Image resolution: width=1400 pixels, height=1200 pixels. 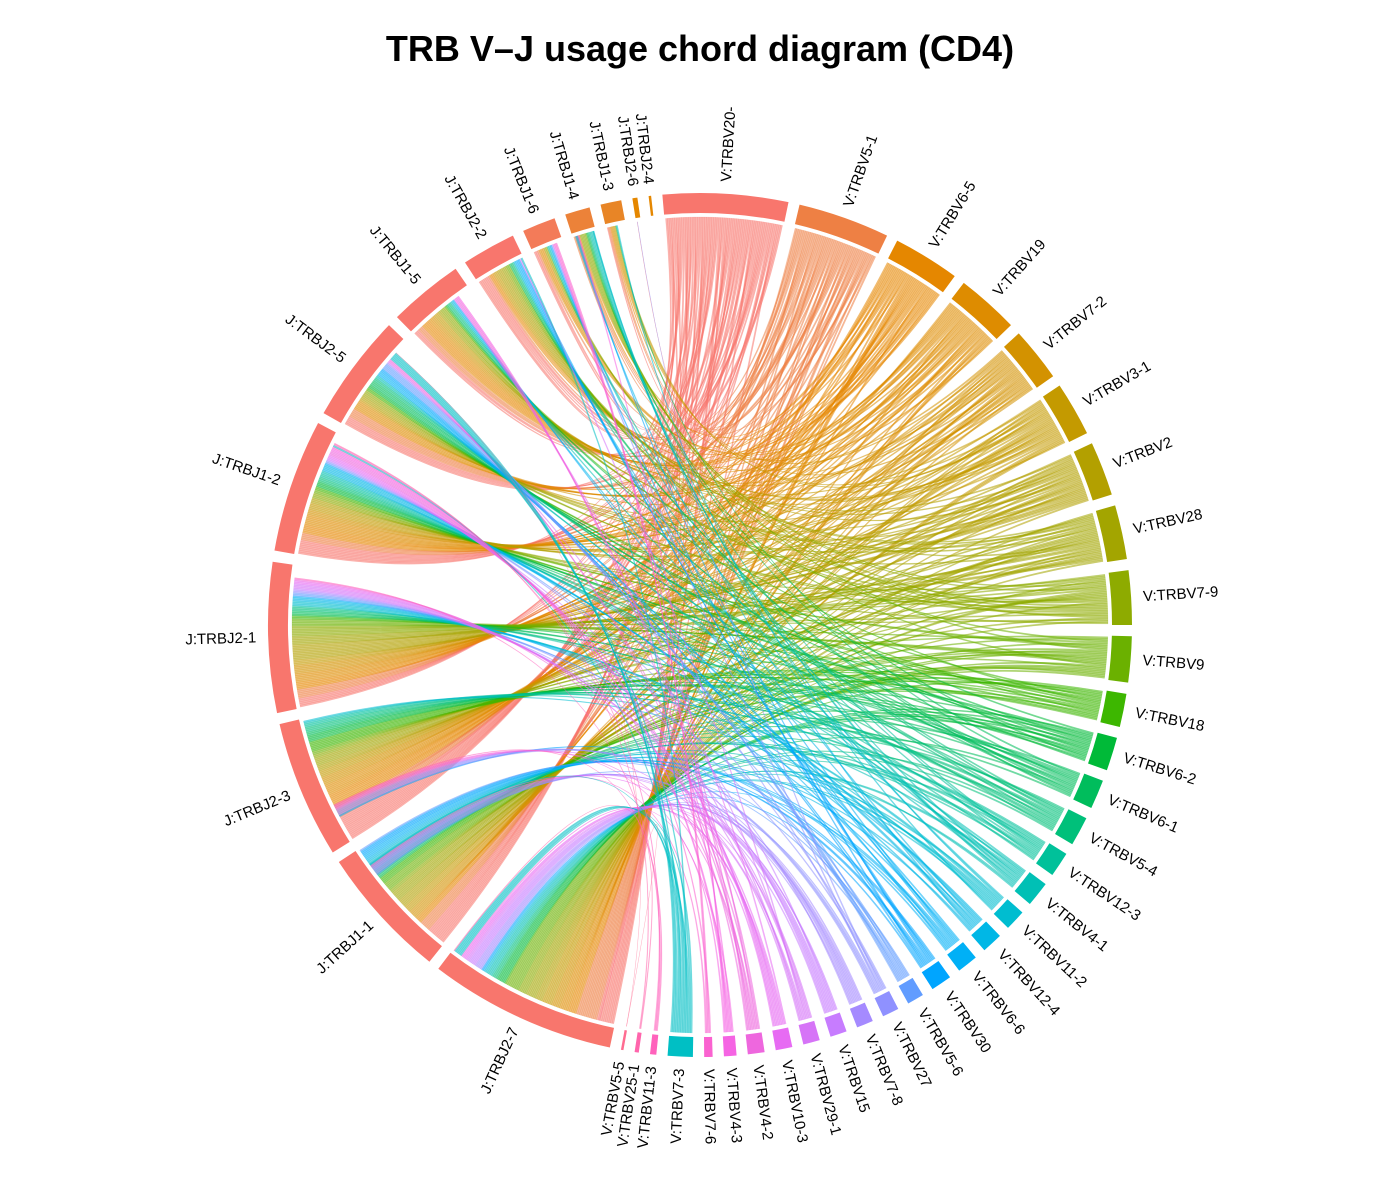 I want to click on sector-V9, so click(x=1120, y=659).